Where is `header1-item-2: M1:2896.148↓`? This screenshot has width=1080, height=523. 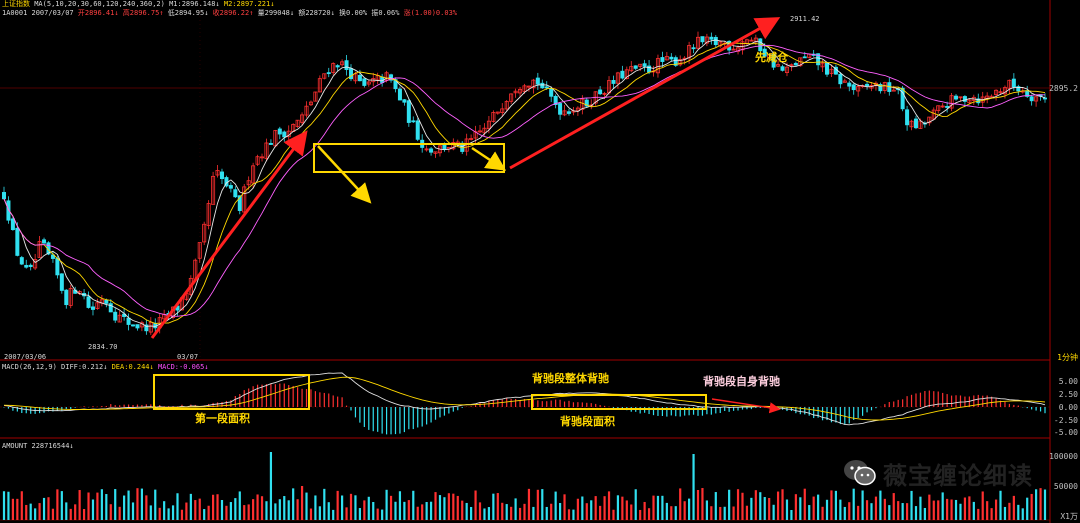 header1-item-2: M1:2896.148↓ is located at coordinates (196, 4).